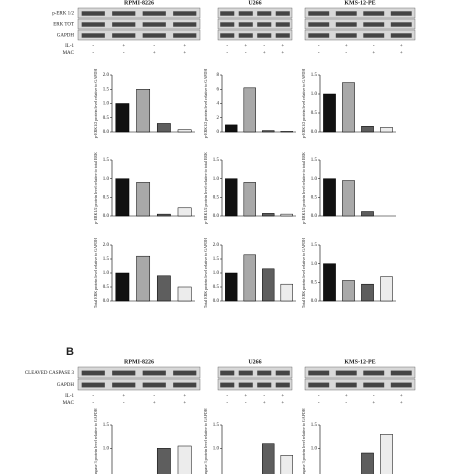 The width and height of the screenshot is (474, 474). I want to click on treatment-label: IL-1, so click(69, 46).